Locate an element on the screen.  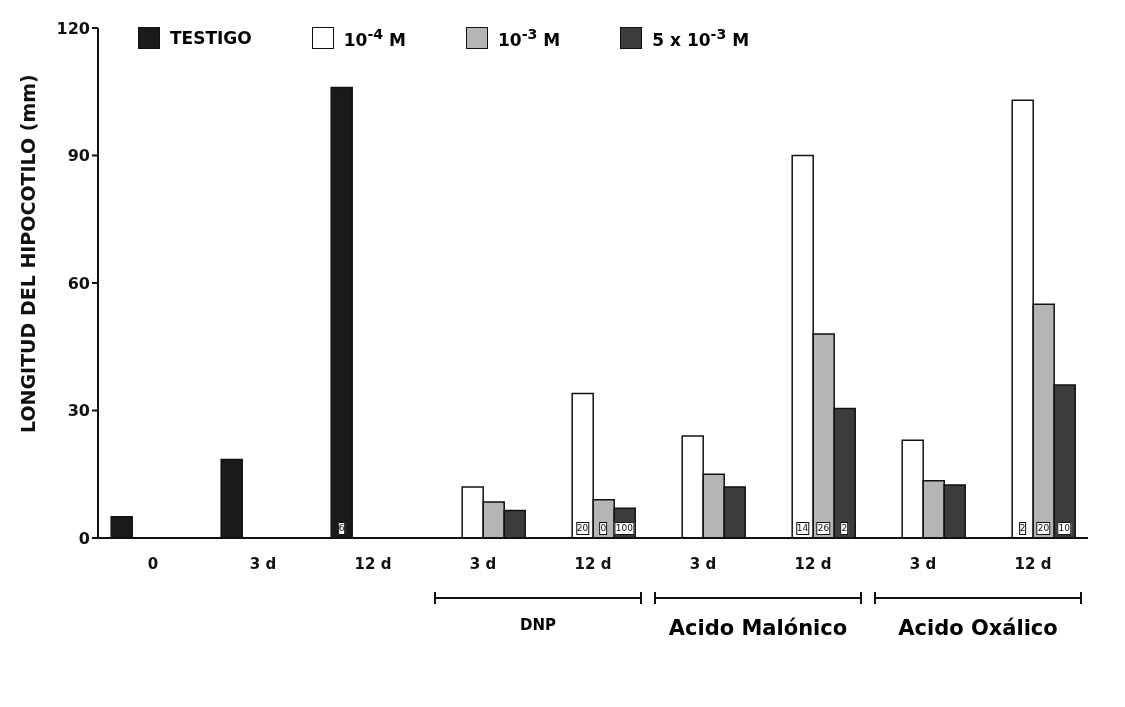
text: Acido Malónico is located at coordinates (758, 628).